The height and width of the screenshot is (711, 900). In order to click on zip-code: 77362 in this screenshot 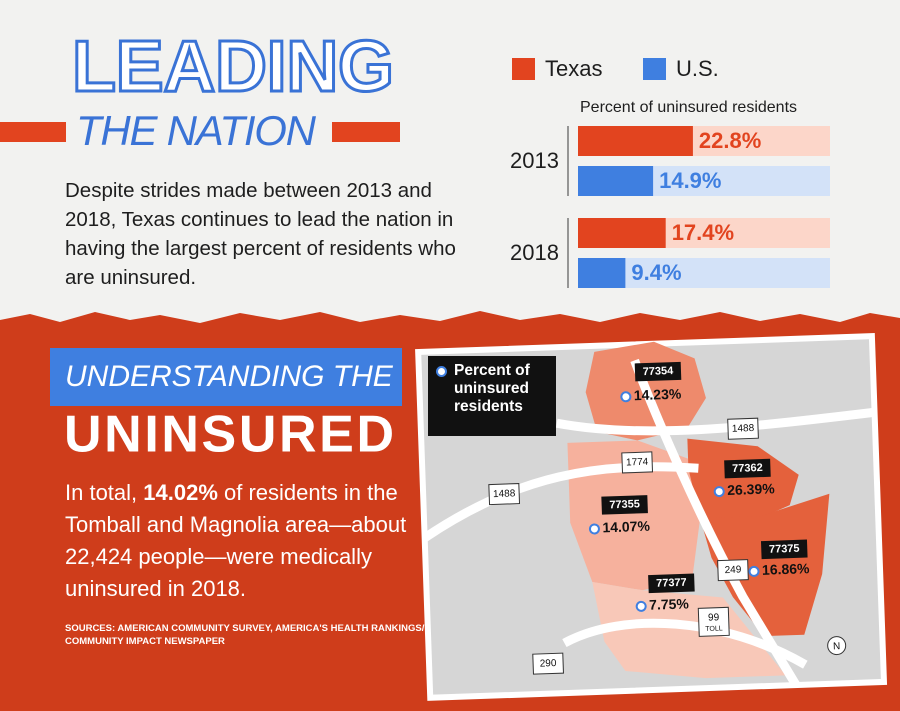, I will do `click(747, 468)`.